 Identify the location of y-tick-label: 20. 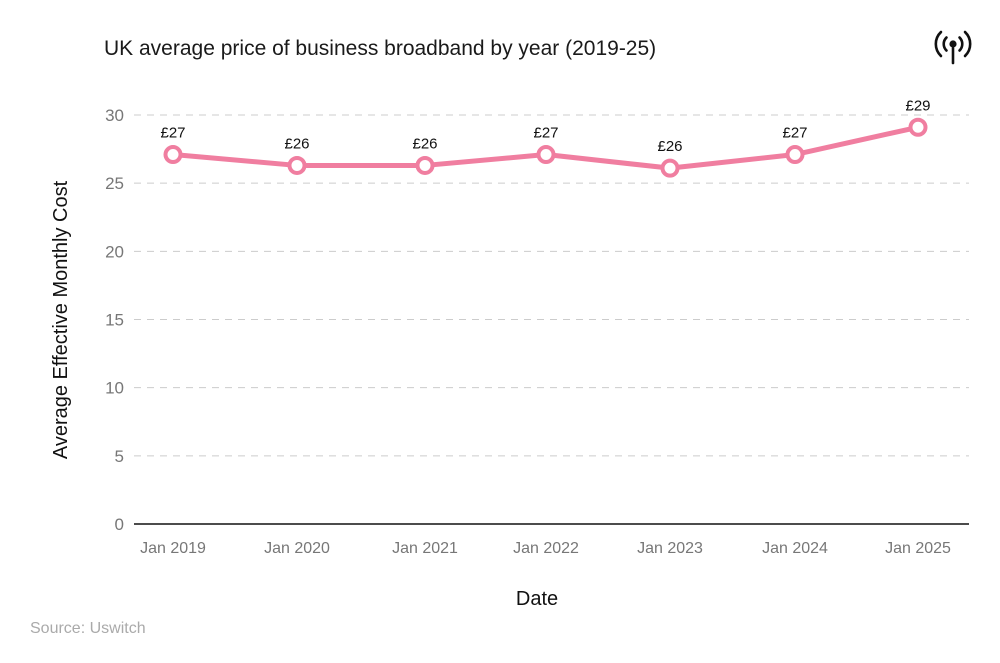
(114, 251).